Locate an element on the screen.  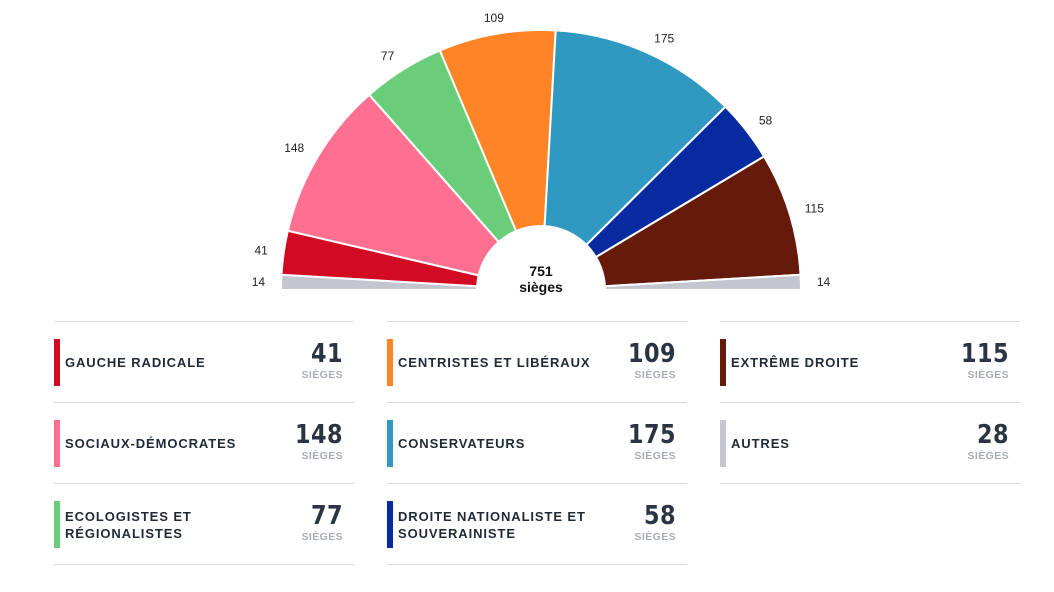
seat-count-box: 115 SIÈGES is located at coordinates (969, 360).